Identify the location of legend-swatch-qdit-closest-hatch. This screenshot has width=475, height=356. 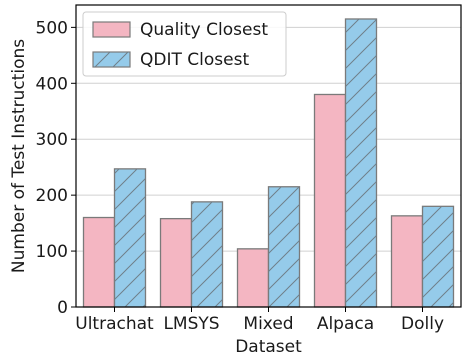
(111, 59).